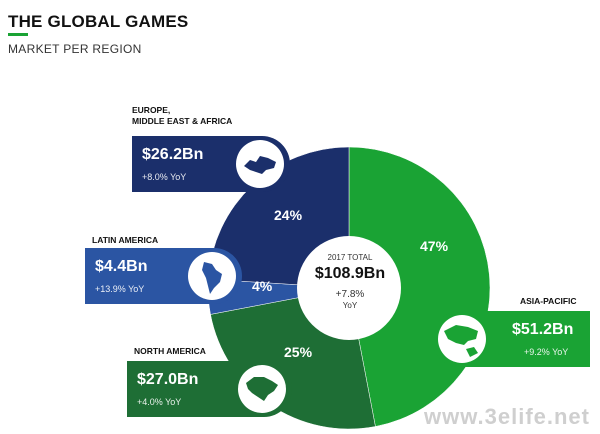 The height and width of the screenshot is (434, 600). I want to click on latin-america-map-icon, so click(212, 276).